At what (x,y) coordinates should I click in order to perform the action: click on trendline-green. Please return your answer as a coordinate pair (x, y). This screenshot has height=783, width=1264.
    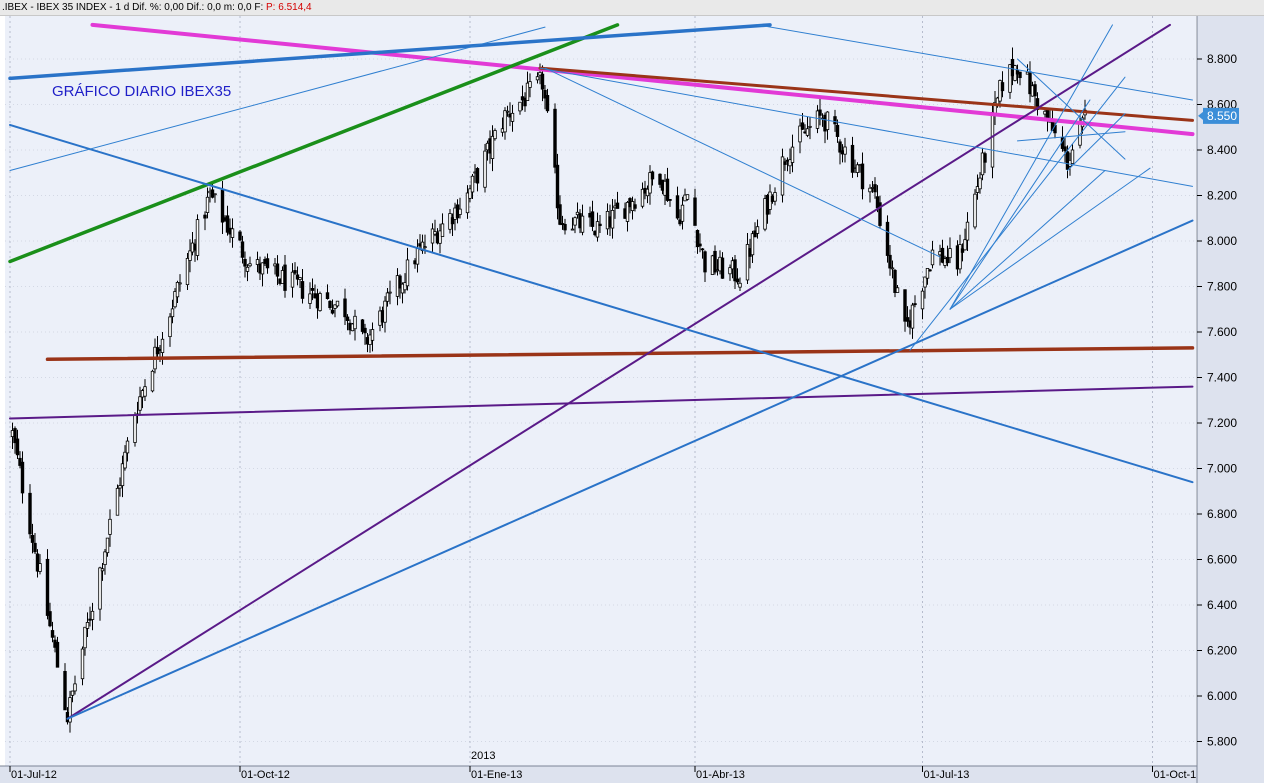
    Looking at the image, I should click on (314, 143).